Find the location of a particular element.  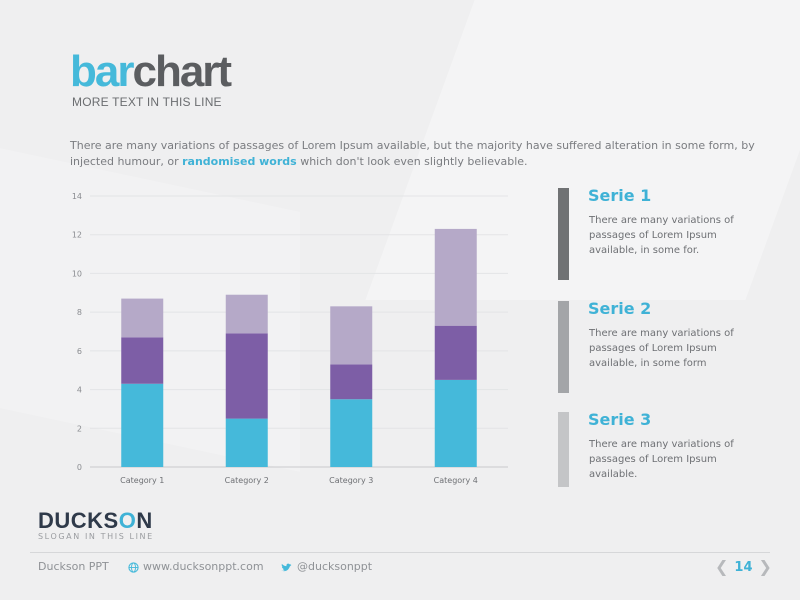

footer-twitter: @ducksonppt is located at coordinates (326, 566).